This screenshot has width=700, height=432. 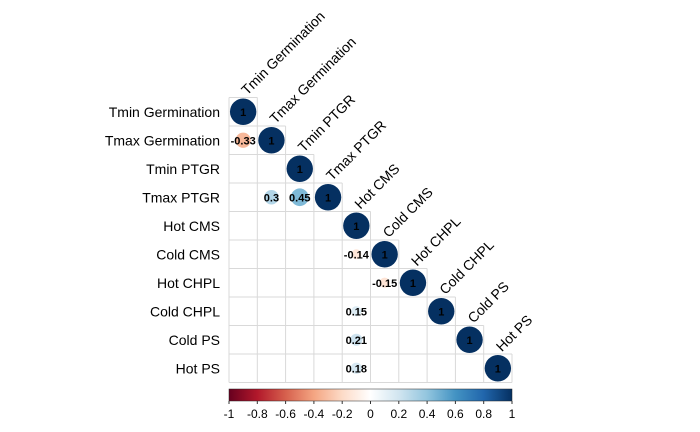 What do you see at coordinates (455, 414) in the screenshot?
I see `colorbar-tick-label: 0.6` at bounding box center [455, 414].